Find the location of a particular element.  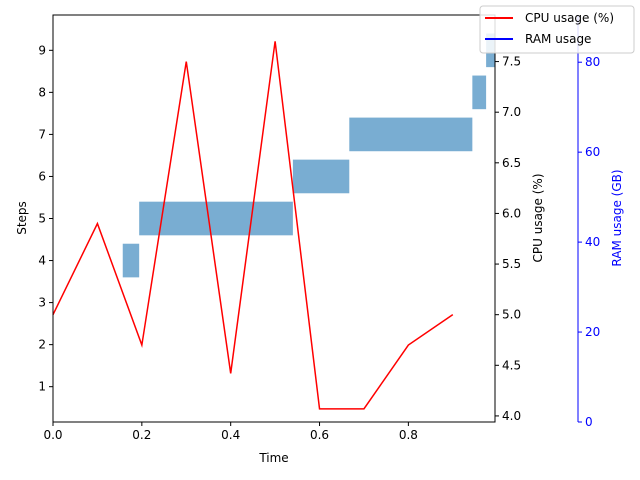

x-tick-label-2: 0.4 is located at coordinates (230, 435).